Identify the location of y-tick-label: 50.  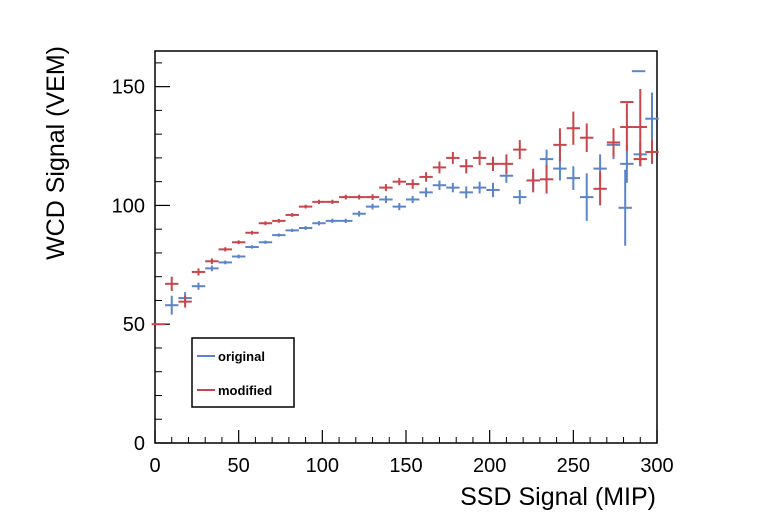
(134, 325).